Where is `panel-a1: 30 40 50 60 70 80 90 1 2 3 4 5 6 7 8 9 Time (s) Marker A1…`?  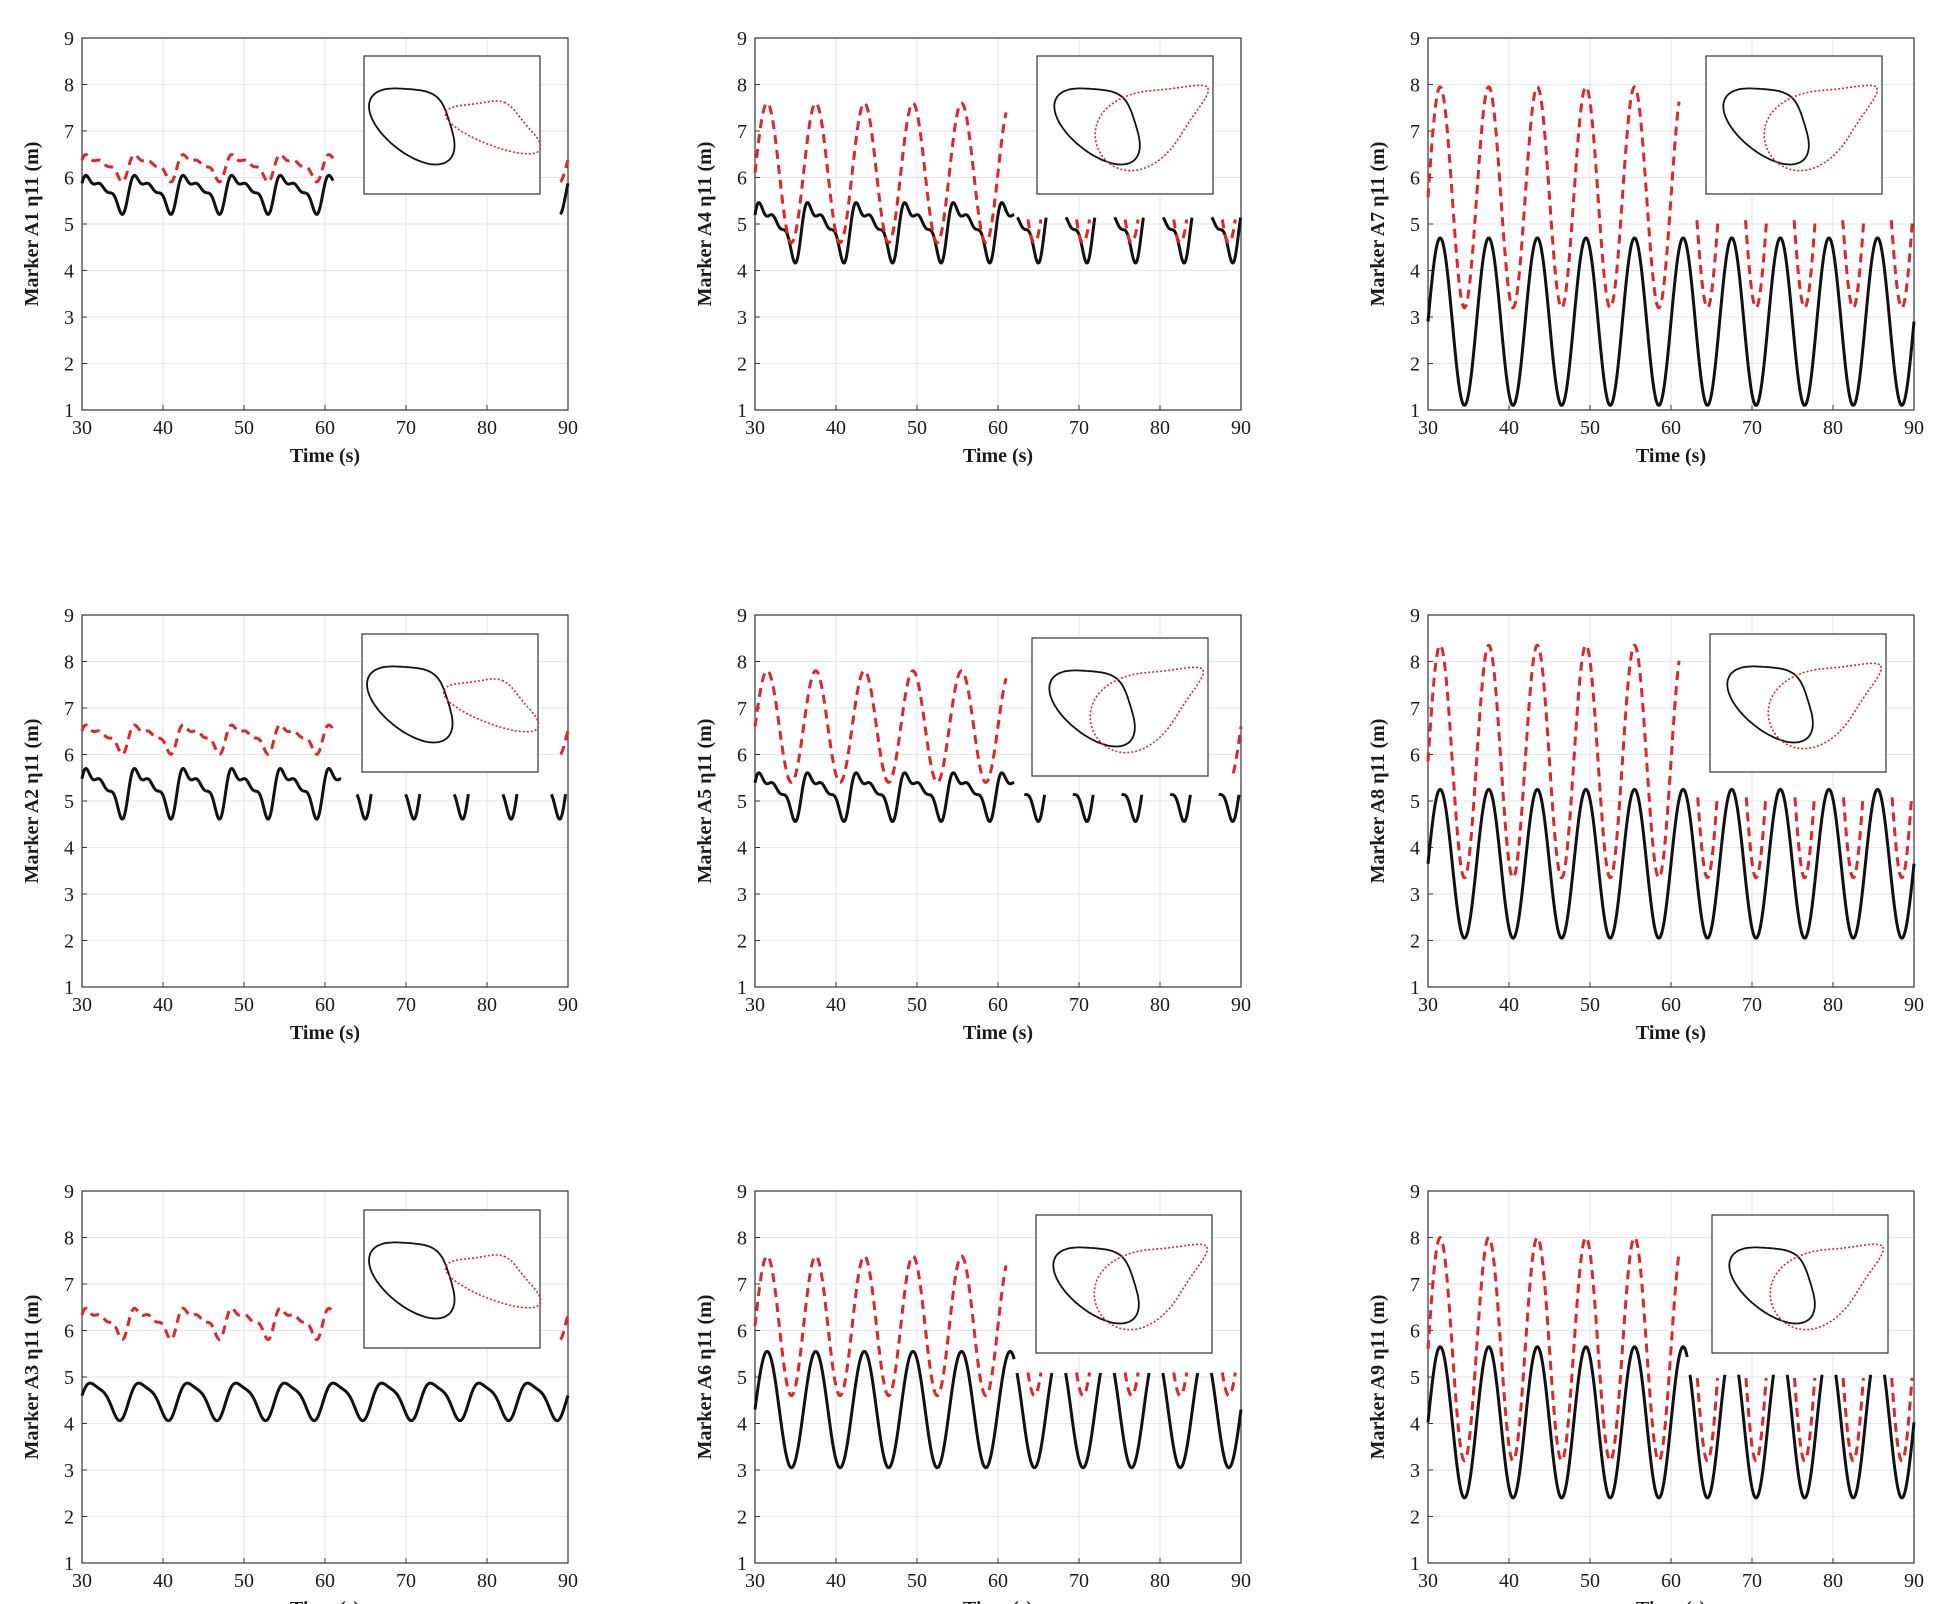
panel-a1: 30 40 50 60 70 80 90 1 2 3 4 5 6 7 8 9 Time (s) Marker A1… is located at coordinates (299, 247).